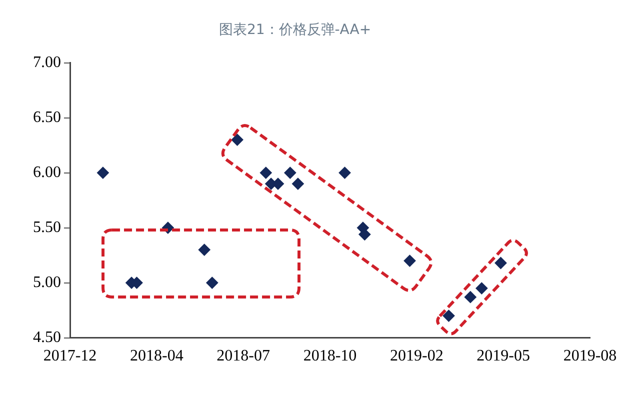 Image resolution: width=640 pixels, height=409 pixels. Describe the element at coordinates (157, 356) in the screenshot. I see `x-tick-label: 2018-04` at that location.